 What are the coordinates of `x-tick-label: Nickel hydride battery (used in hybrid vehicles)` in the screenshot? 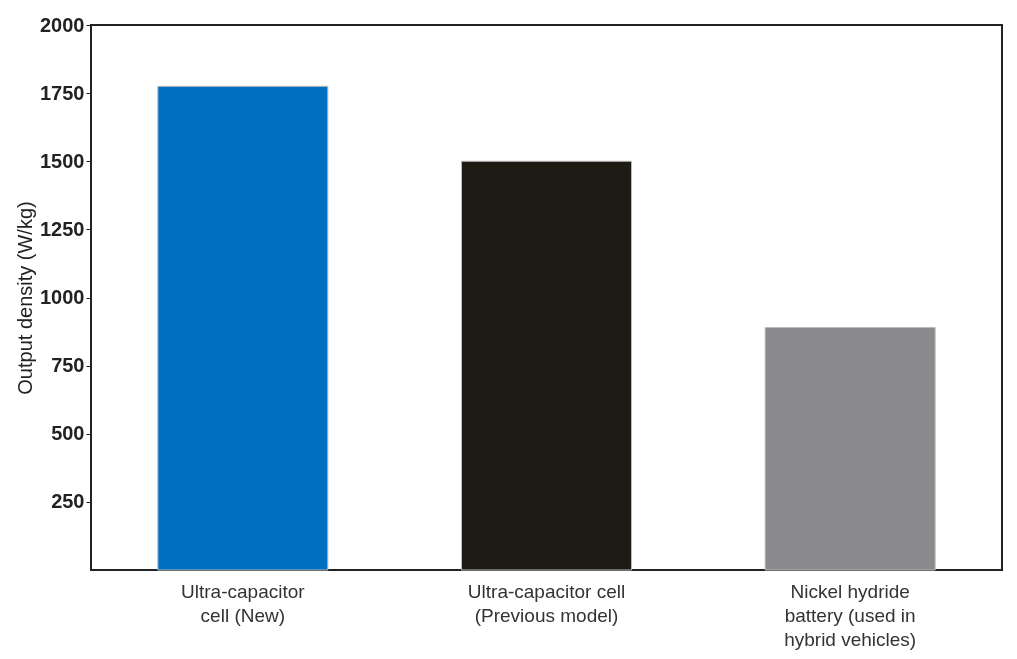 It's located at (850, 615).